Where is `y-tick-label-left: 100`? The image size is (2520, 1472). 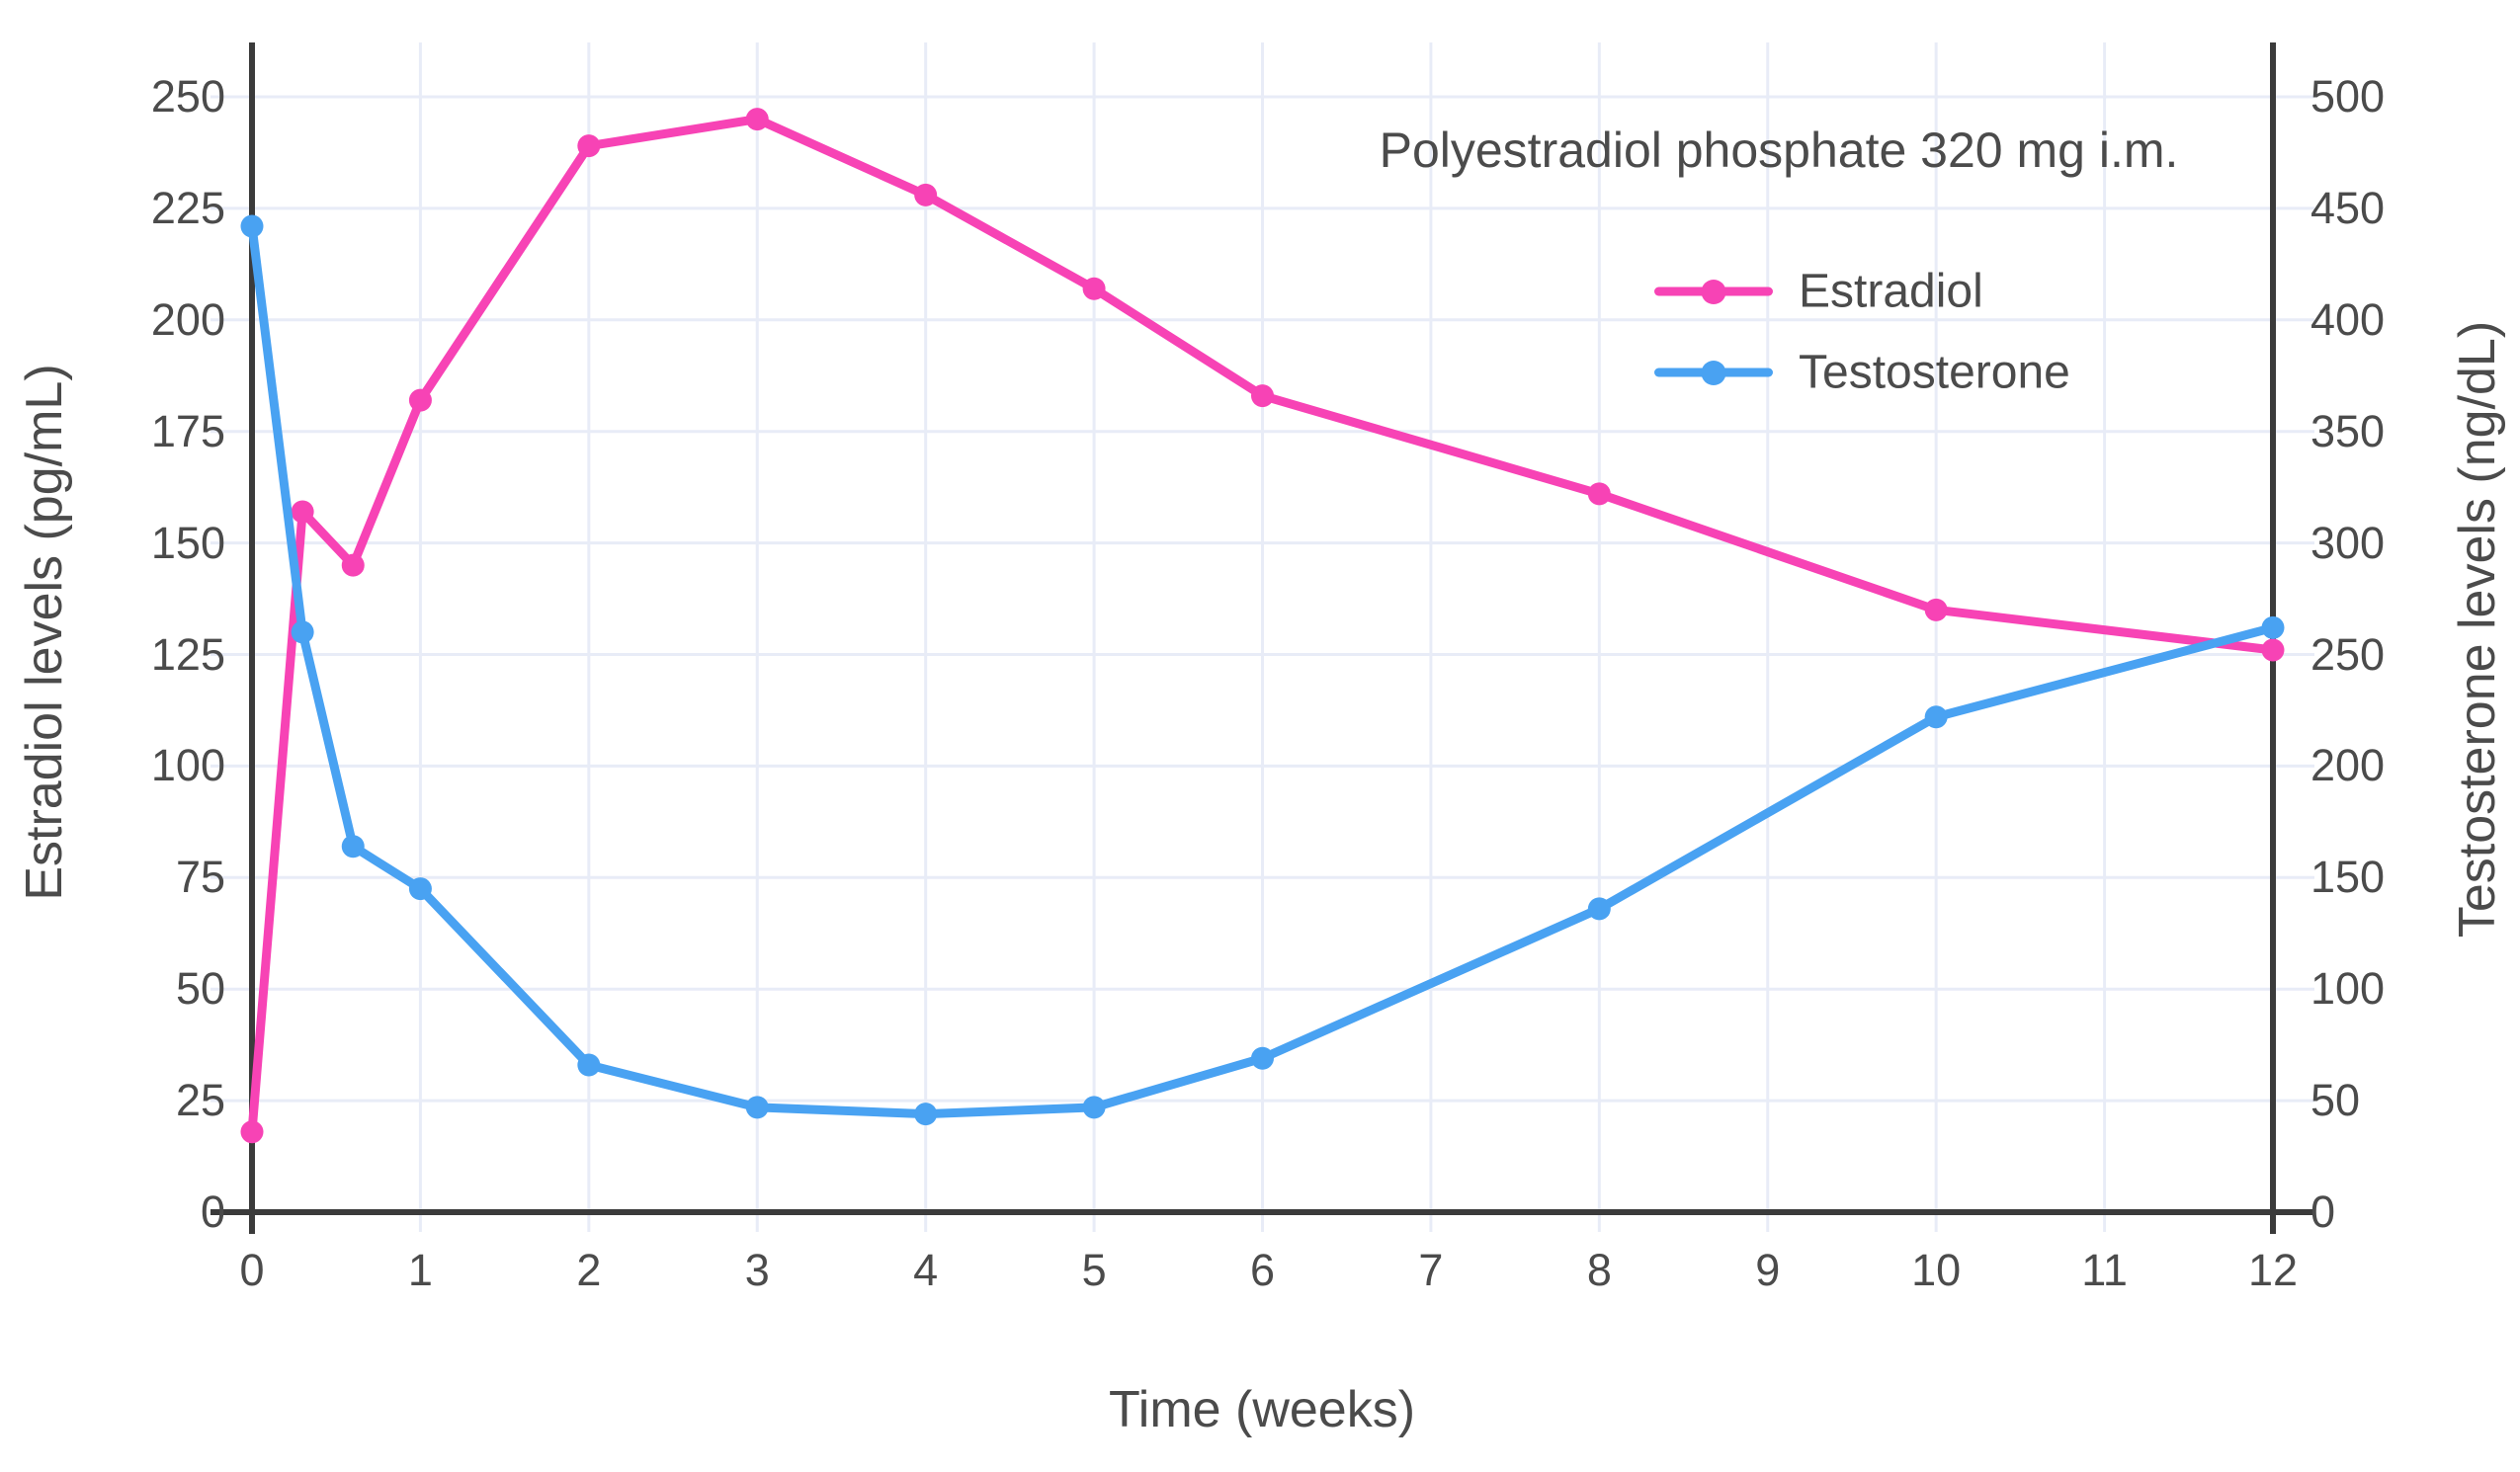
y-tick-label-left: 100 is located at coordinates (187, 765).